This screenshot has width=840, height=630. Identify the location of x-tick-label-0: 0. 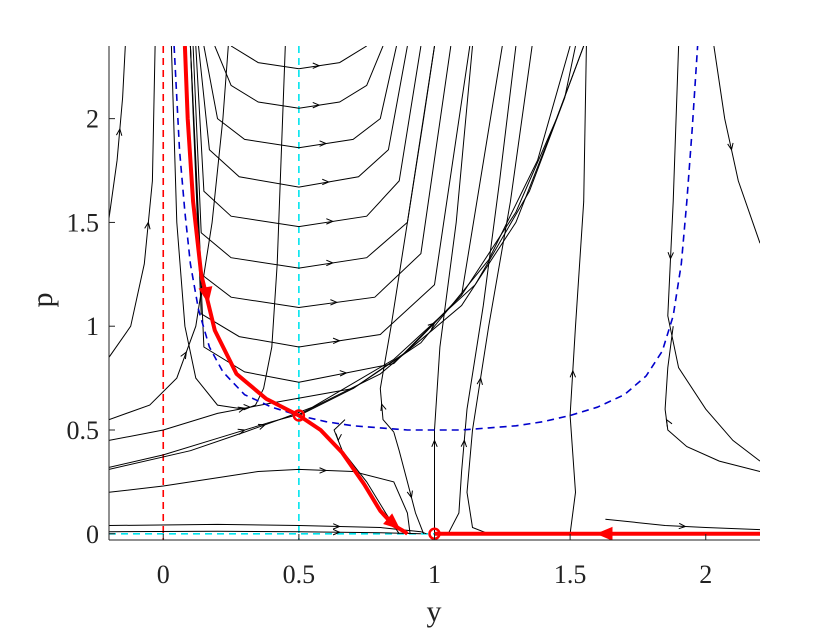
(163, 574).